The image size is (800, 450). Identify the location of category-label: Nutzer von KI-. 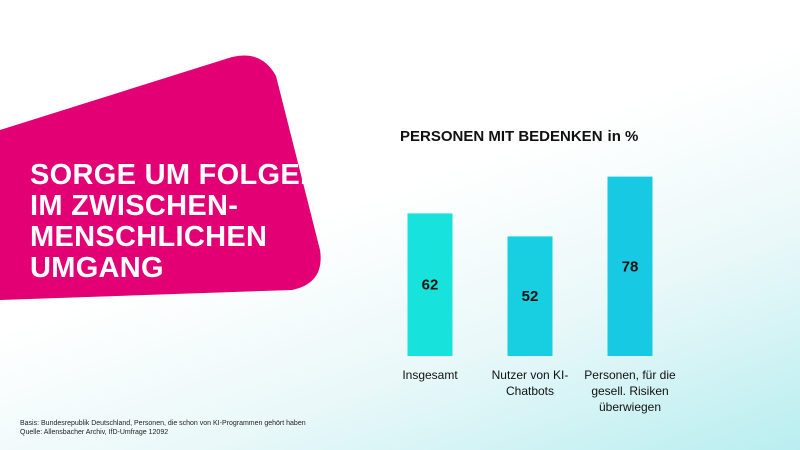
(530, 375).